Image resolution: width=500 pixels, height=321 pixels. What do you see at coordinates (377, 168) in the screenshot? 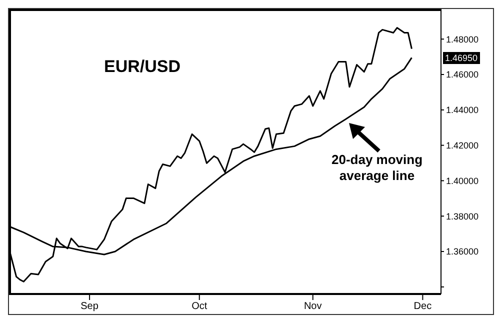
I see `annotation: 20-day moving average line` at bounding box center [377, 168].